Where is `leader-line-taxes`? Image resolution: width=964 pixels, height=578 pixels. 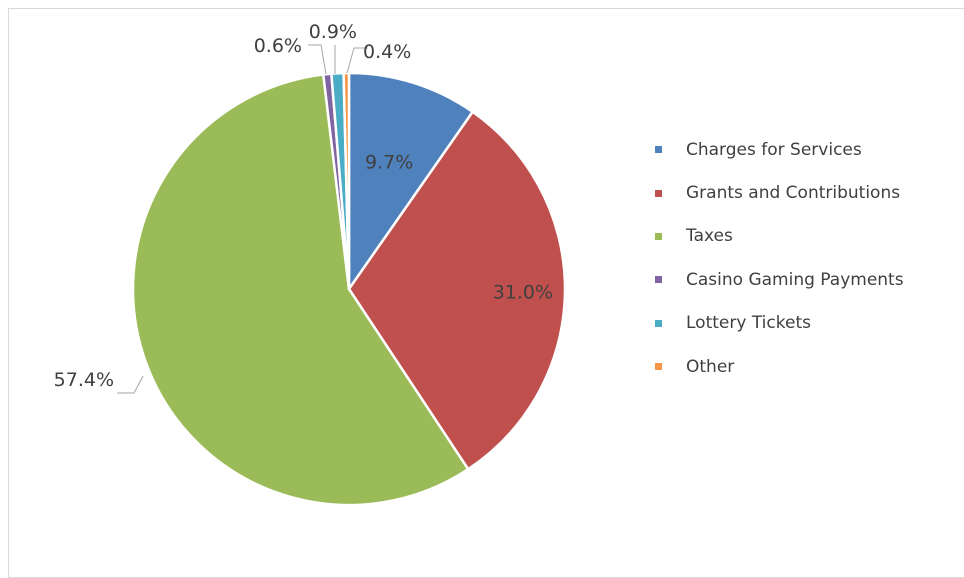 leader-line-taxes is located at coordinates (130, 384).